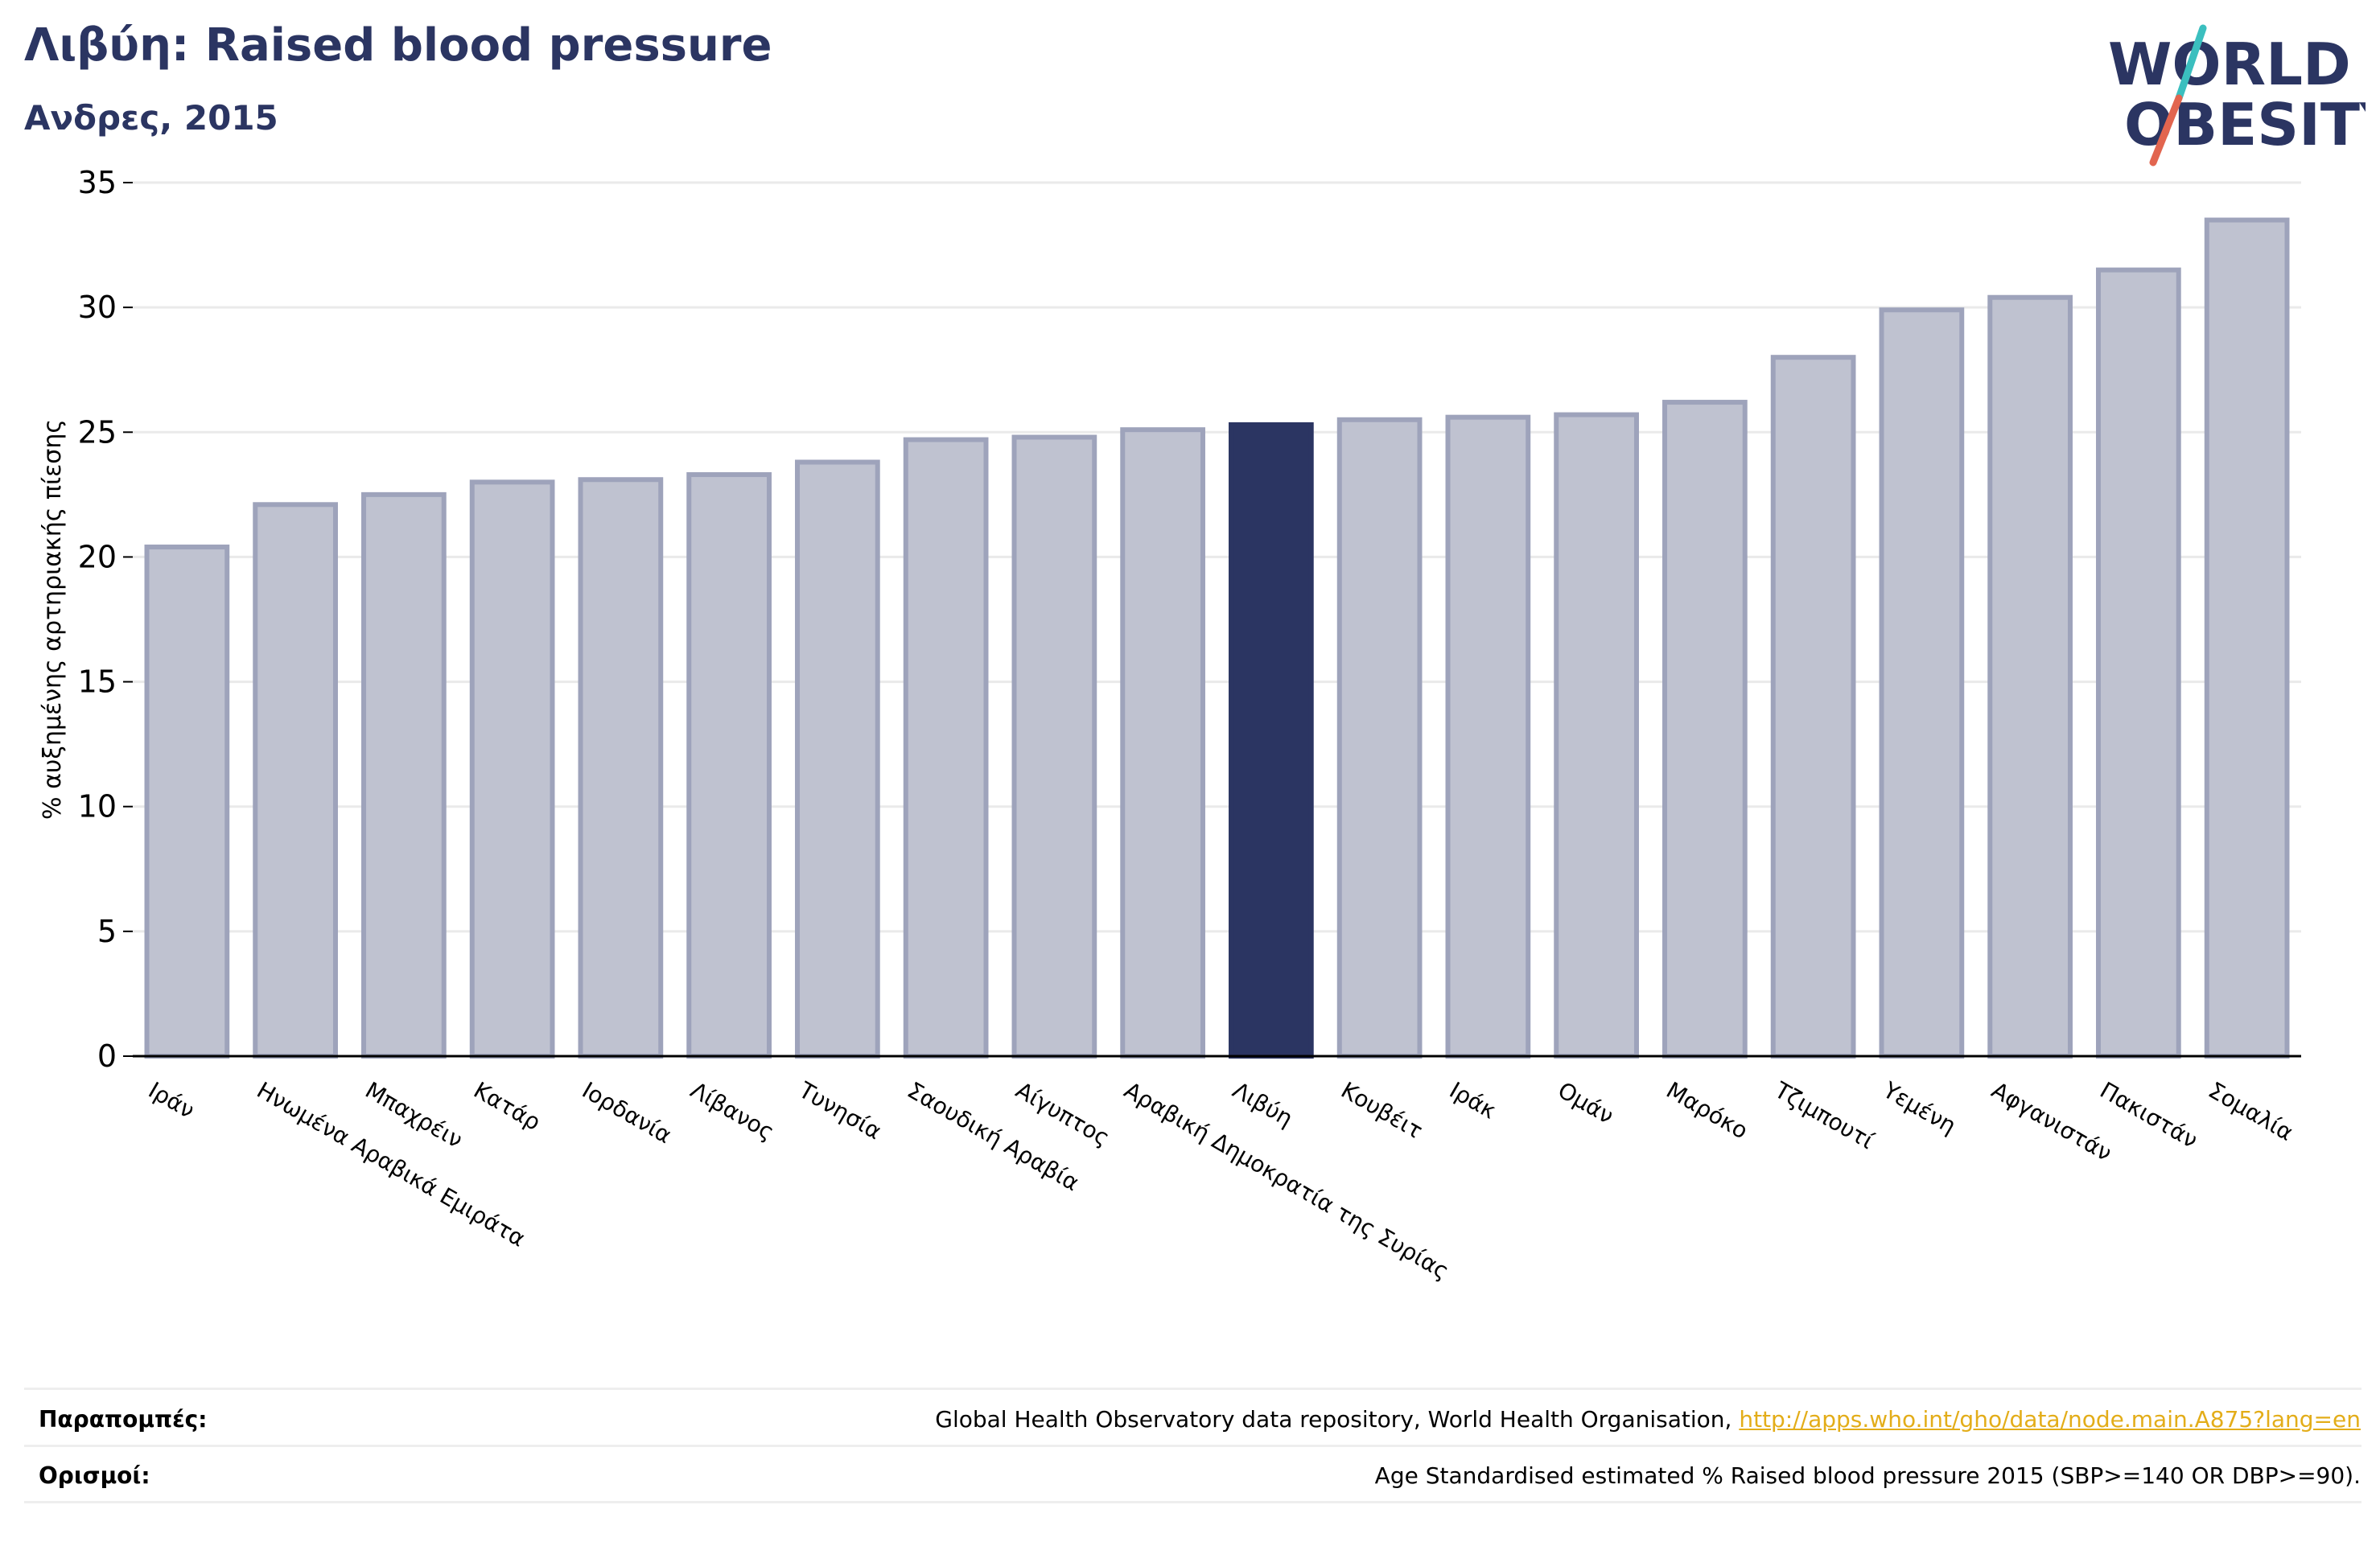 Image resolution: width=2380 pixels, height=1542 pixels. Describe the element at coordinates (123, 1419) in the screenshot. I see `references-label: Παραπομπές:` at that location.